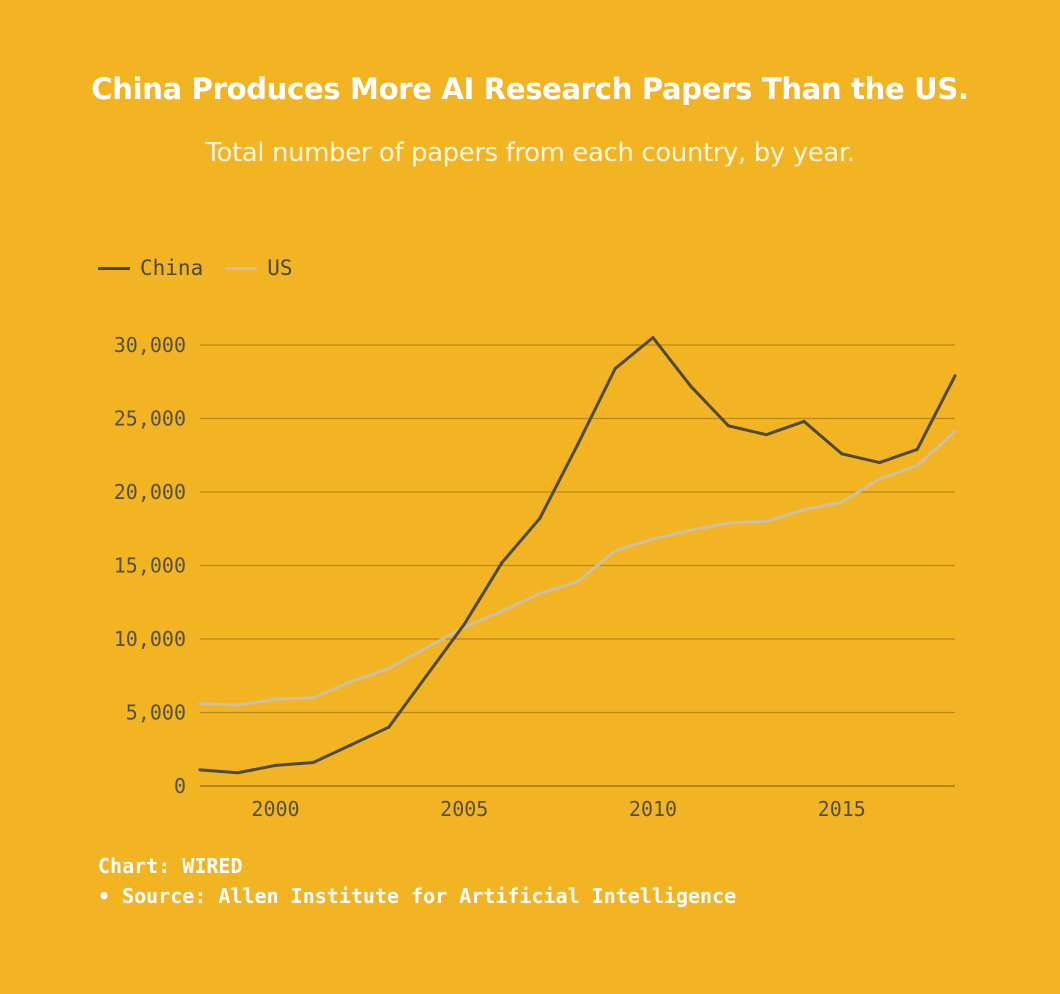 This screenshot has height=994, width=1060. I want to click on y-tick-label: 25,000, so click(150, 419).